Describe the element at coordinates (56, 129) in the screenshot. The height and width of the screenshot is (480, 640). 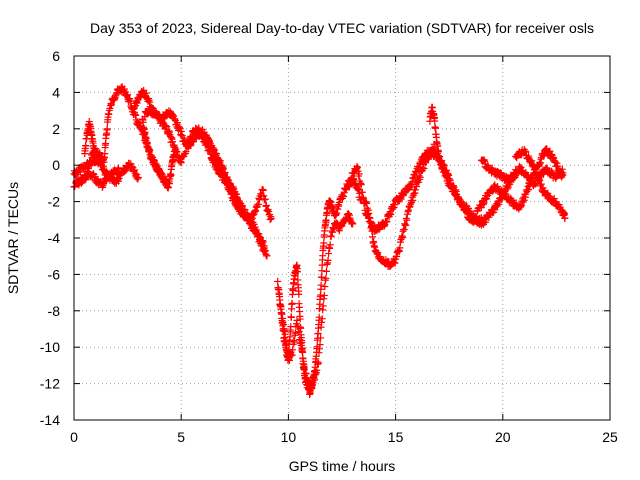
I see `y-tick-label: 2` at that location.